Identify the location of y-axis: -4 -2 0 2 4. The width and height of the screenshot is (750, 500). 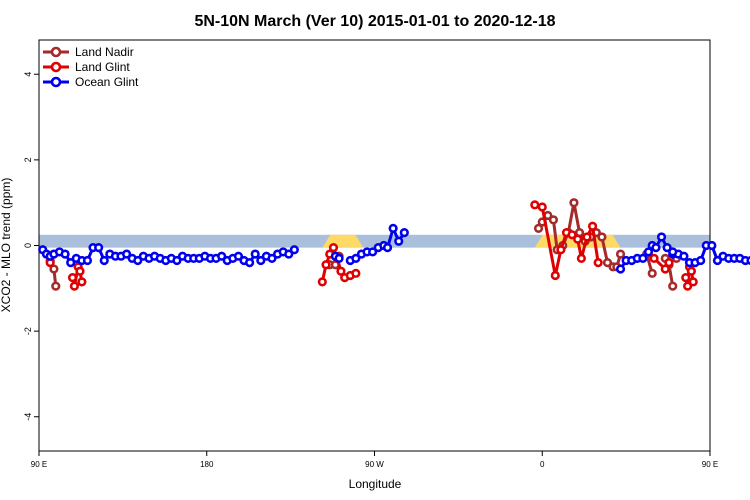
(31, 246).